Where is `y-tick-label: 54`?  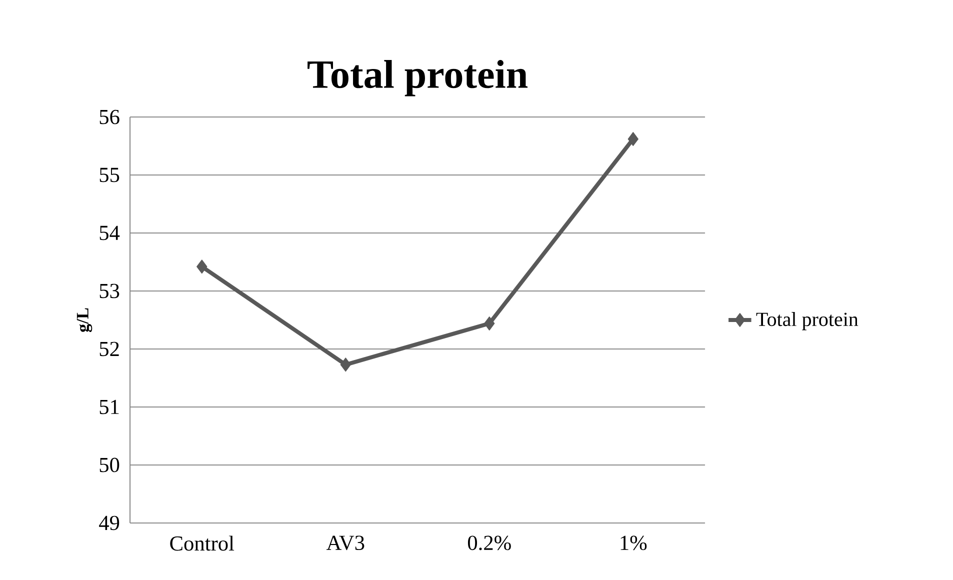
y-tick-label: 54 is located at coordinates (110, 233).